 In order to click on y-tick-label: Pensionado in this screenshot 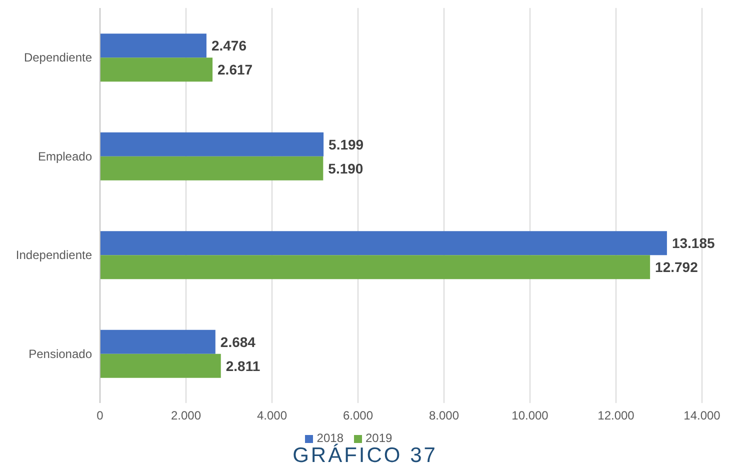, I will do `click(60, 353)`.